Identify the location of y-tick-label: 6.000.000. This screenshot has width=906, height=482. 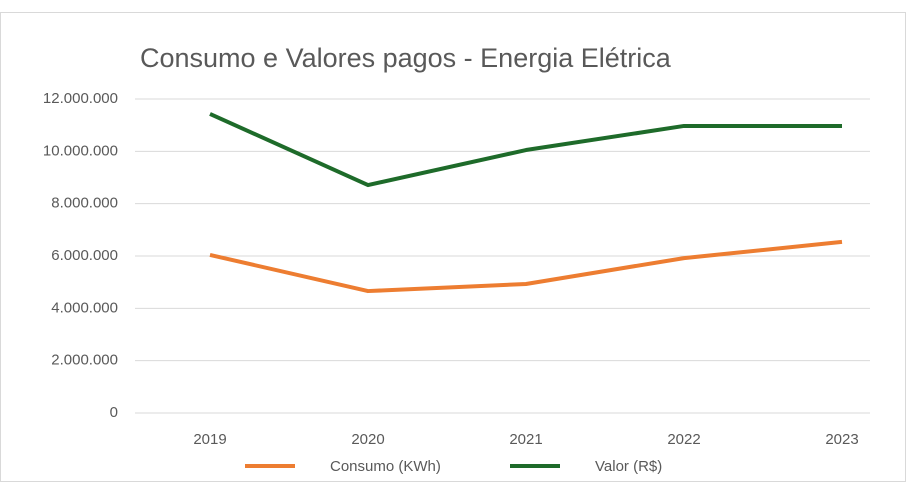
(84, 255).